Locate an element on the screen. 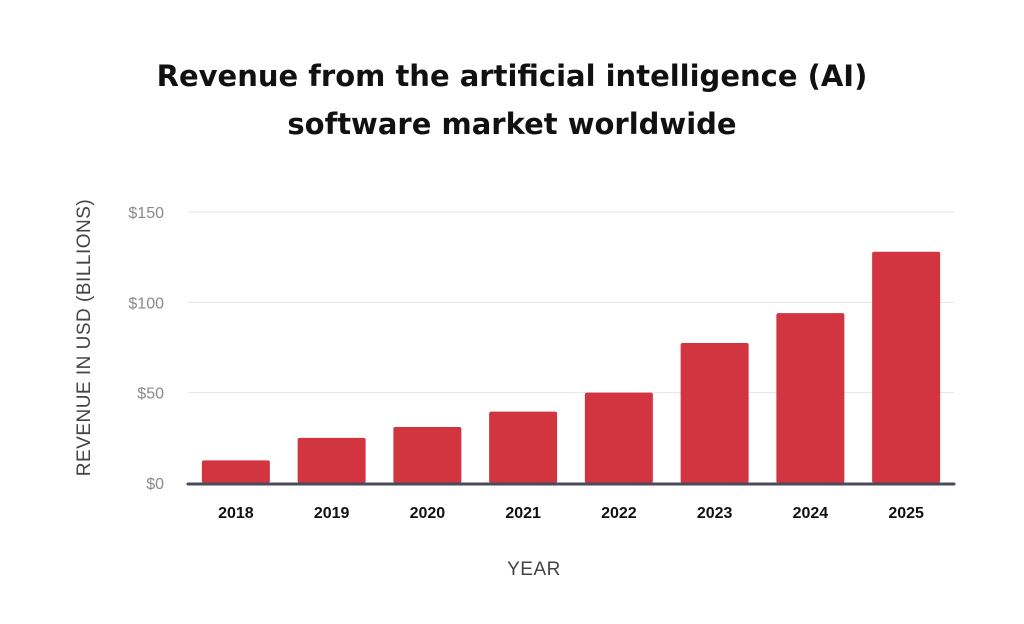 This screenshot has width=1024, height=624. y-tick-label: $100 is located at coordinates (146, 303).